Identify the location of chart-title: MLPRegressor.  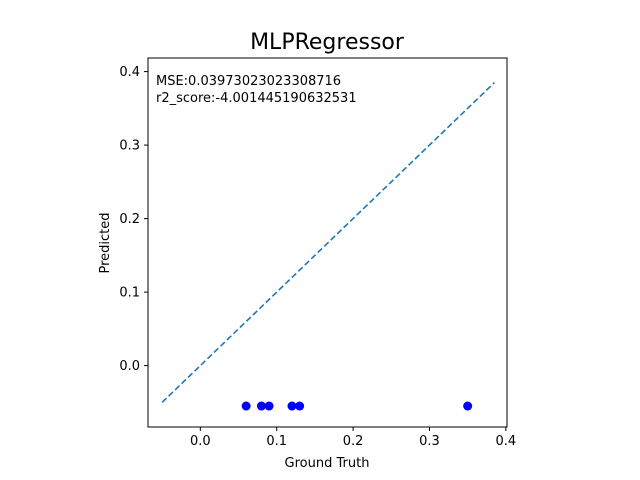
(327, 42).